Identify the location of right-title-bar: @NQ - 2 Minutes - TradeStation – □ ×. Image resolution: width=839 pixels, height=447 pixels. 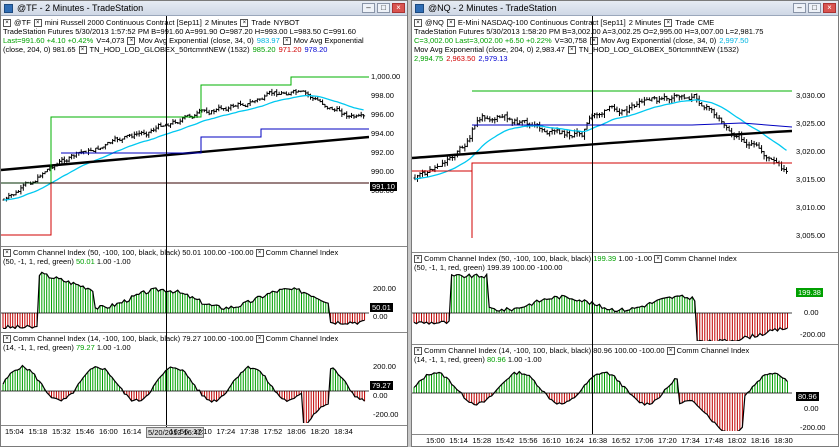
(625, 8).